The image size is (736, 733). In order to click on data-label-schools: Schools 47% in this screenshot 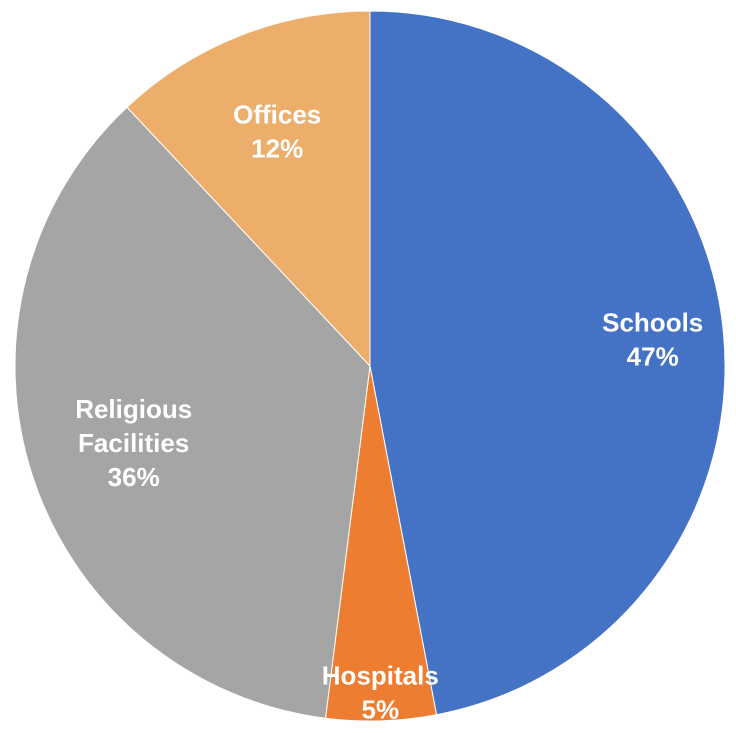, I will do `click(652, 339)`.